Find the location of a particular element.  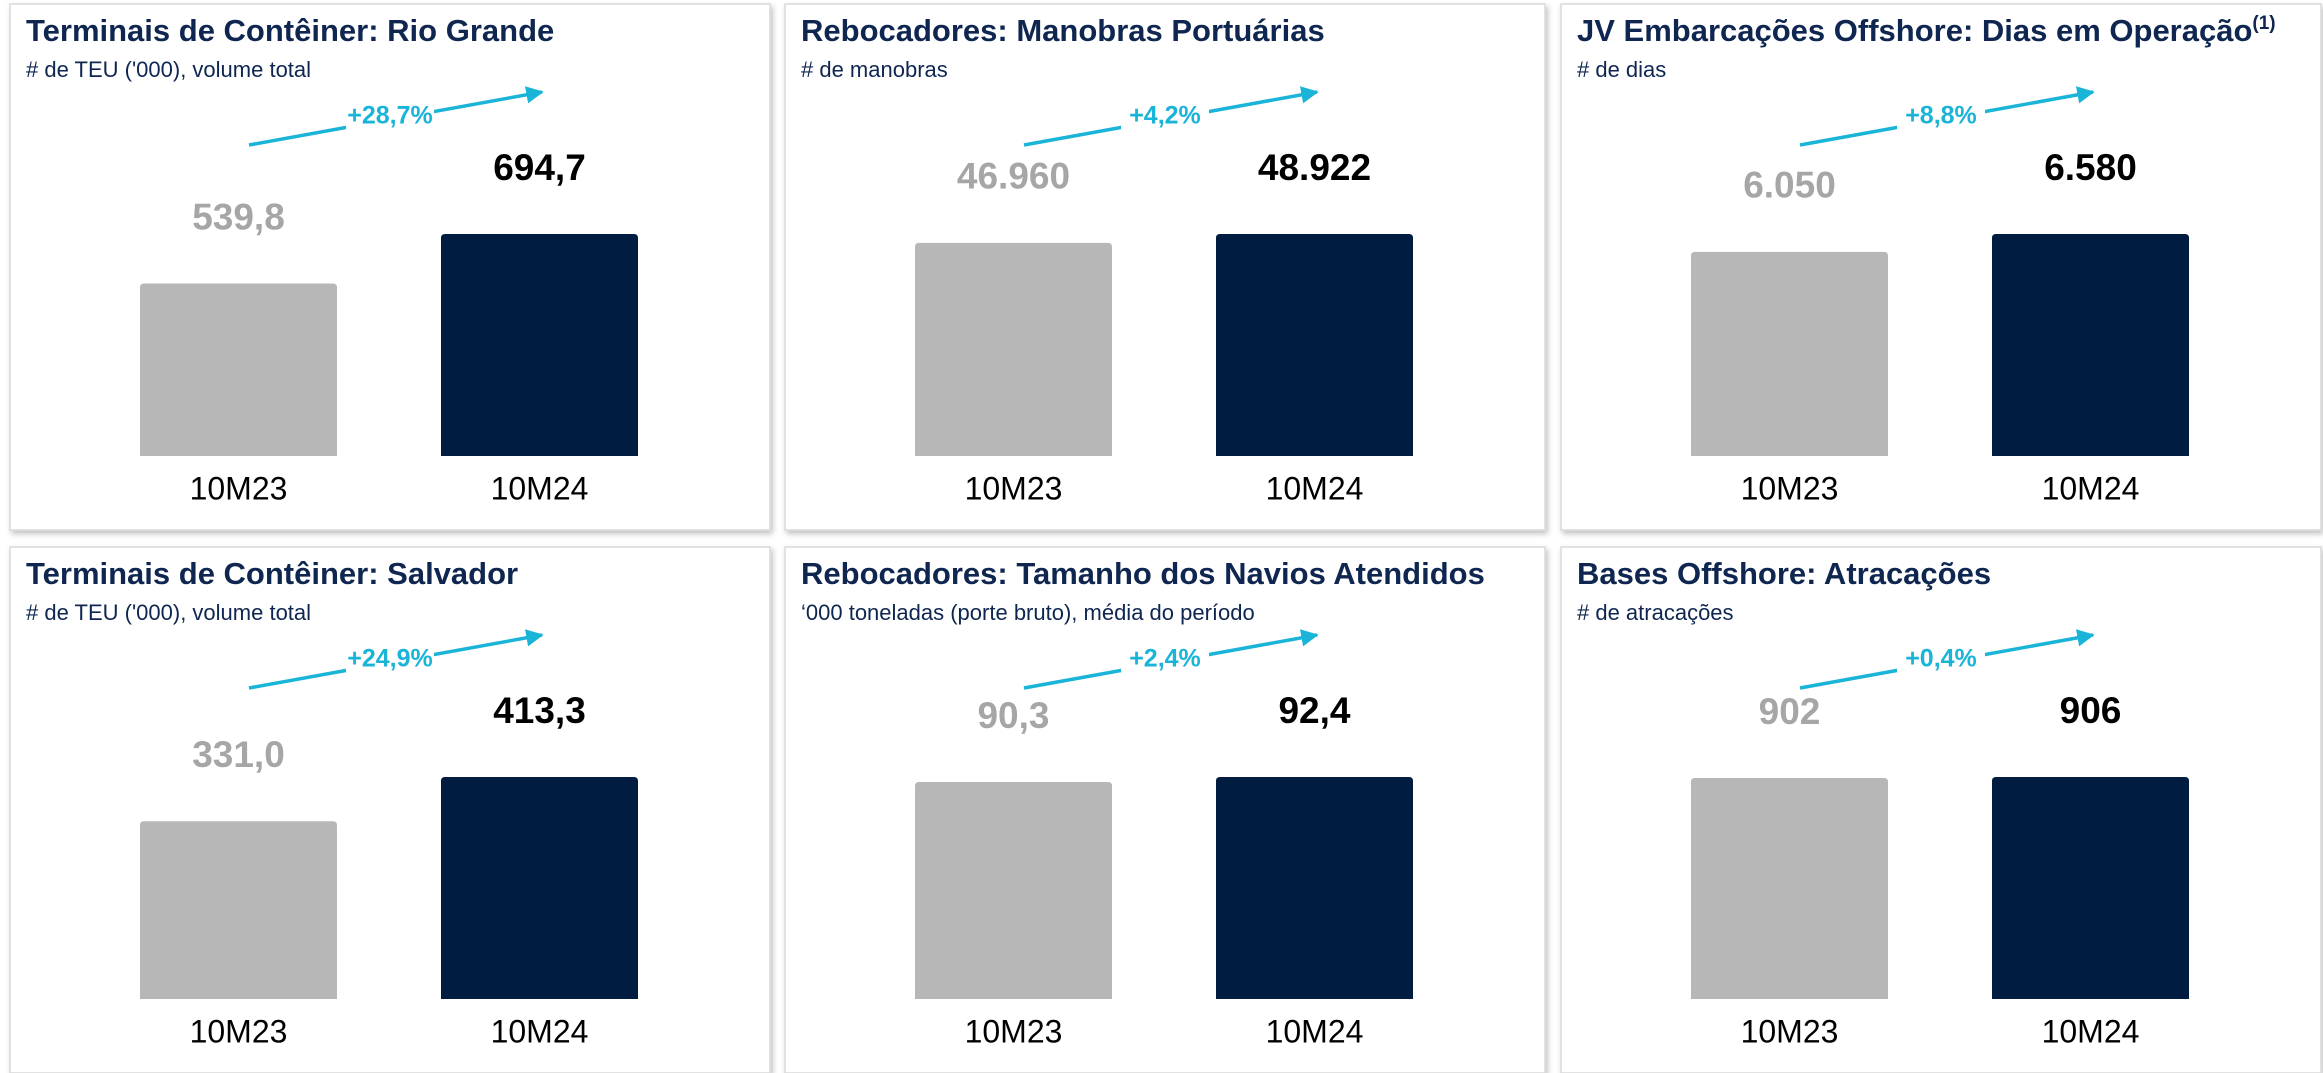

chart-title-text: Bases Offshore: Atracações is located at coordinates (1784, 573).